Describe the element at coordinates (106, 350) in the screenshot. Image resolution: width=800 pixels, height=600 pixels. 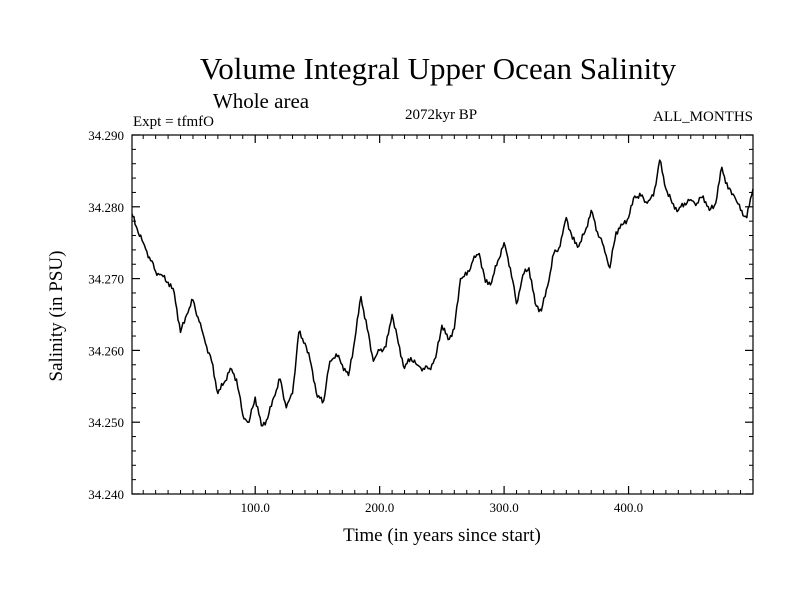
I see `y-tick-label: 34.260` at that location.